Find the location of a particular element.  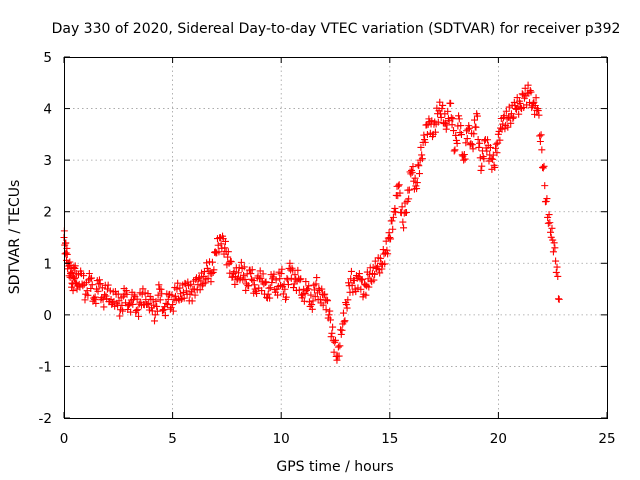

y-tick-label: 5 is located at coordinates (47, 58).